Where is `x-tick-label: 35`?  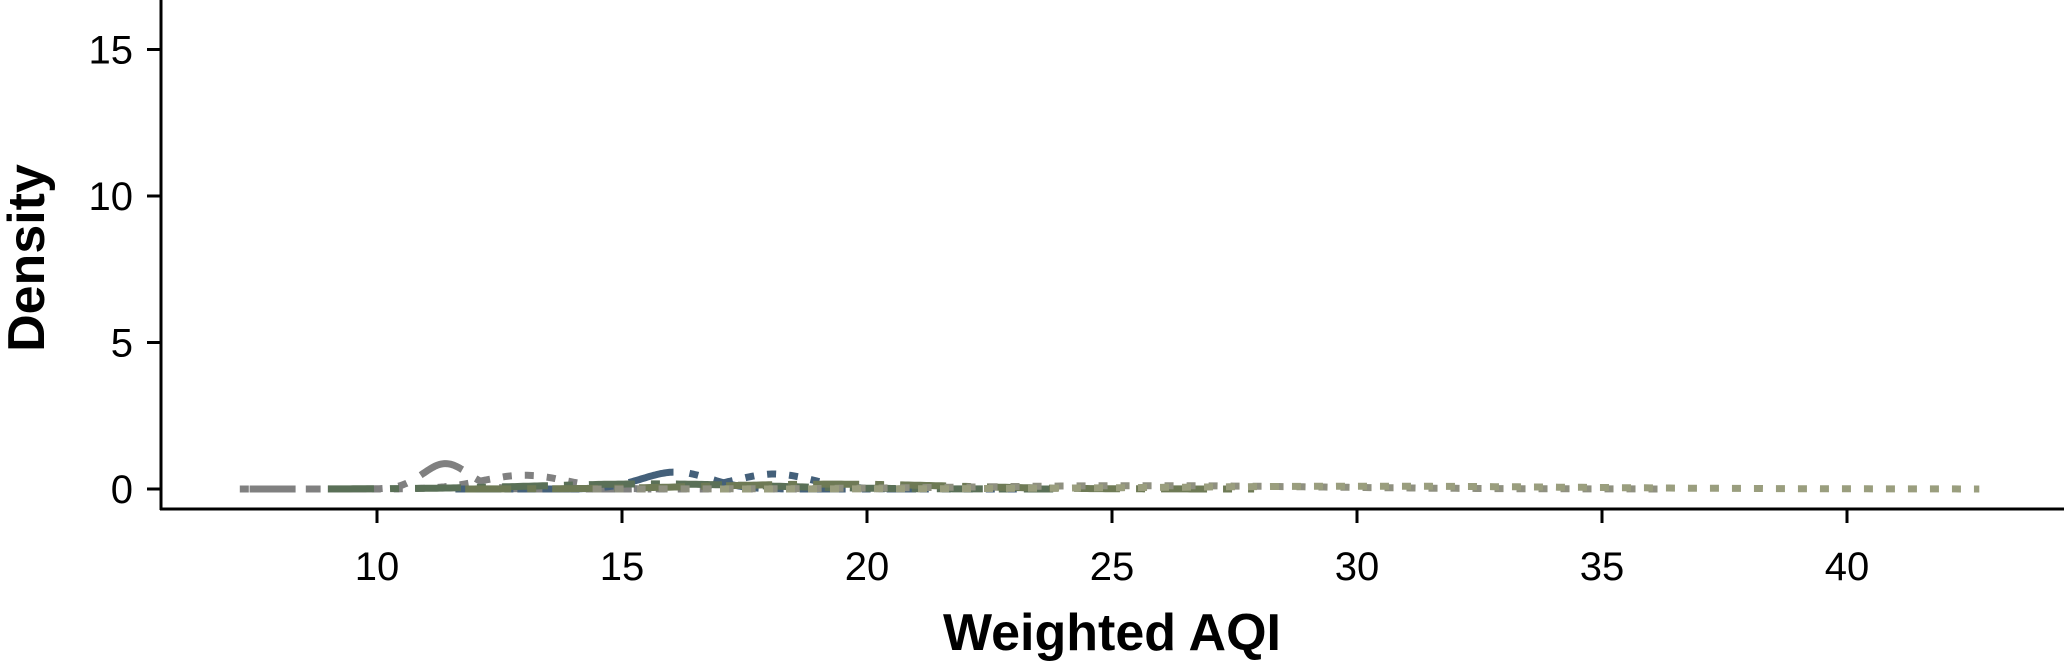
x-tick-label: 35 is located at coordinates (1602, 567).